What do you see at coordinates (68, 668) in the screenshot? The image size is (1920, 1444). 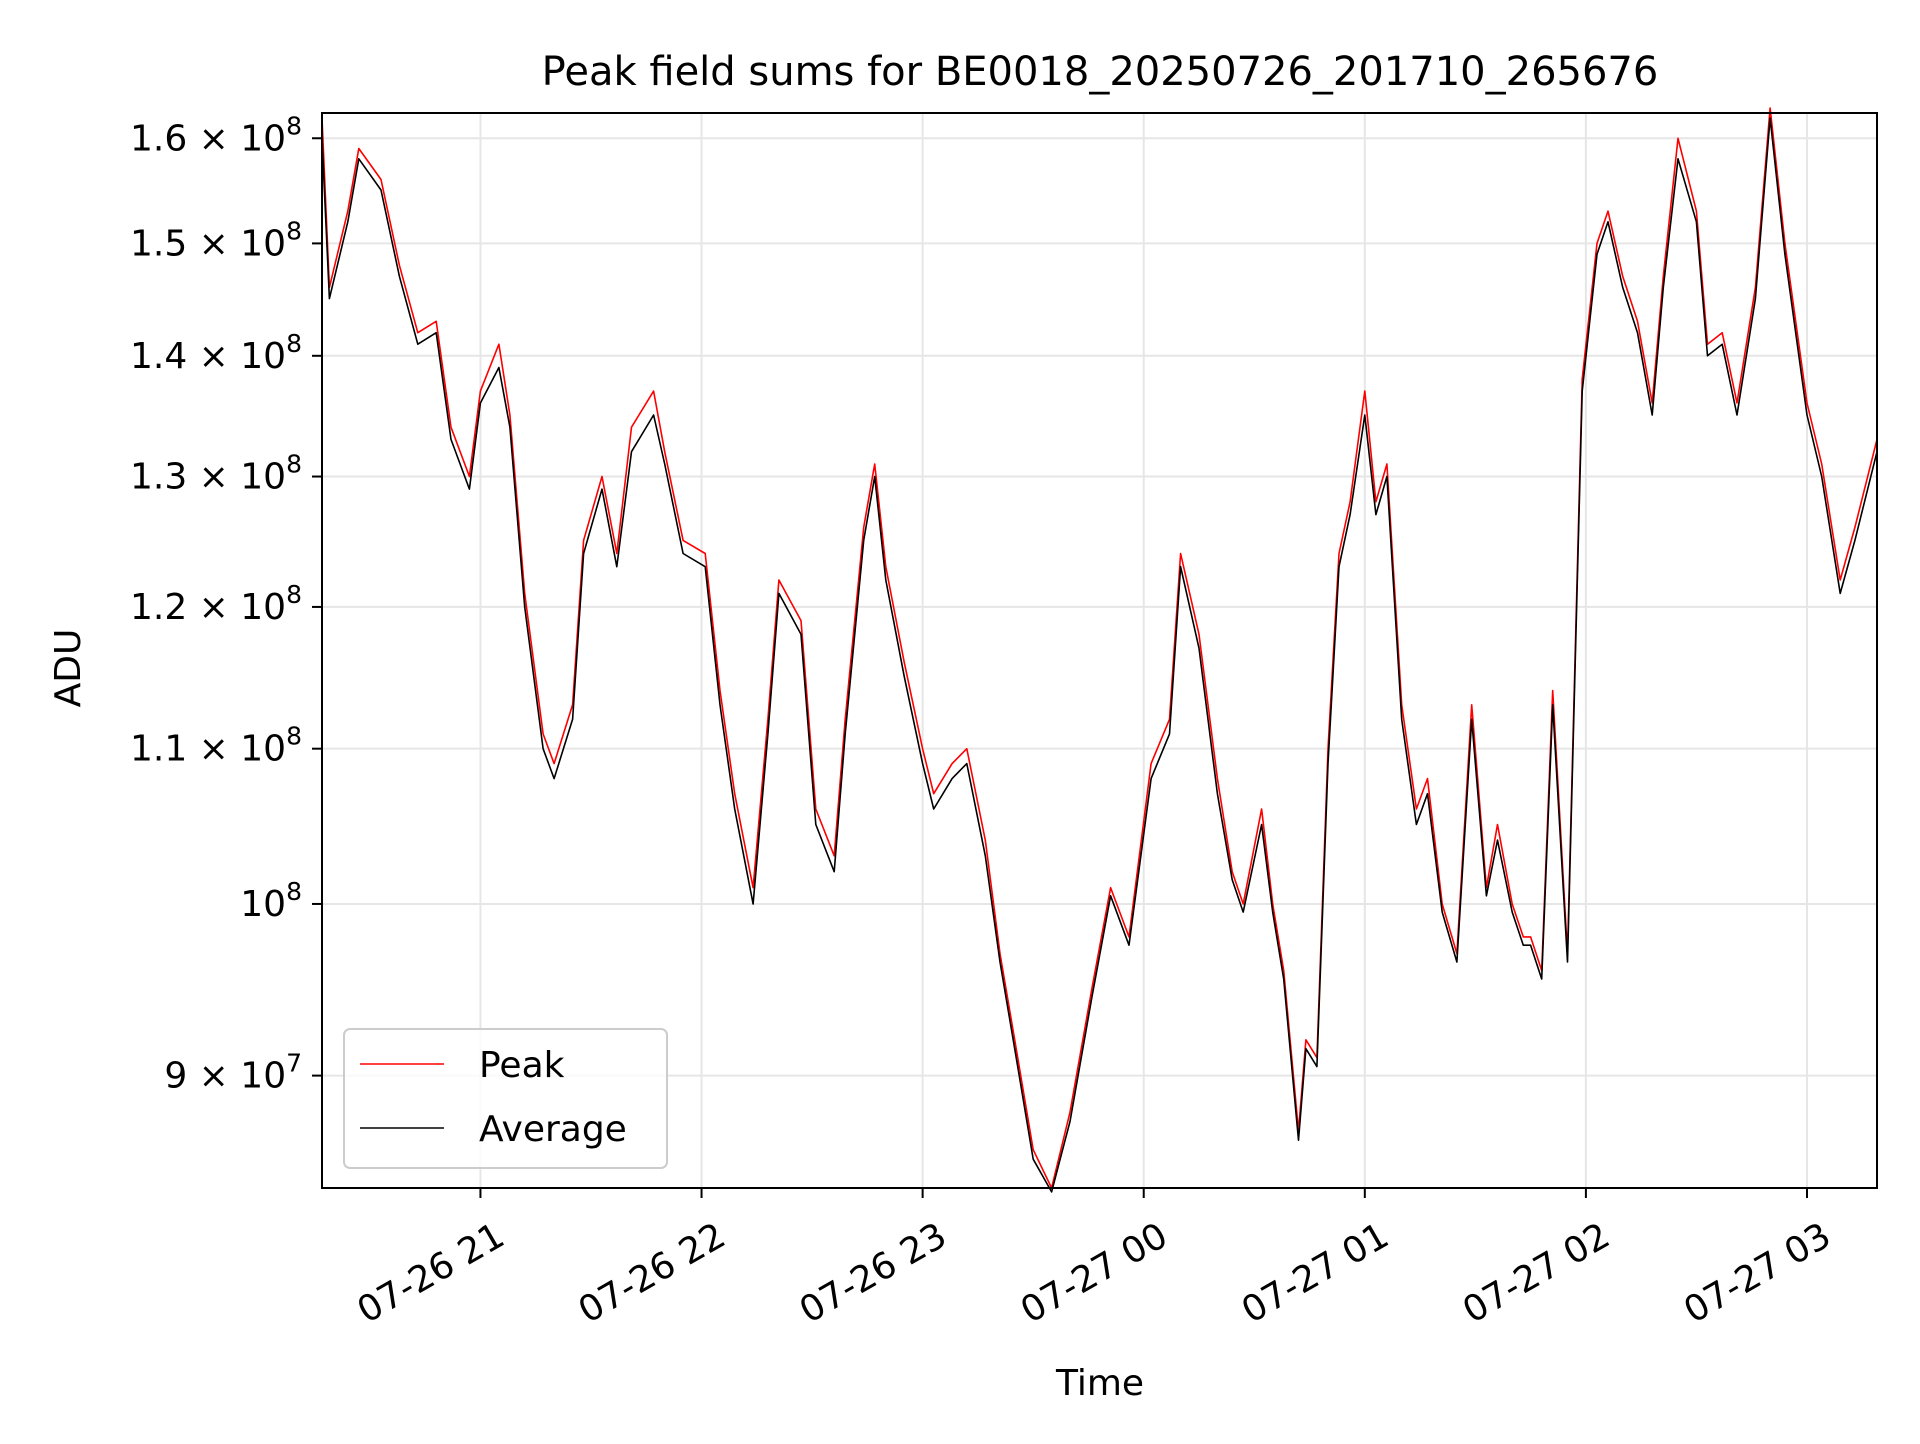 I see `y-axis-label: ADU` at bounding box center [68, 668].